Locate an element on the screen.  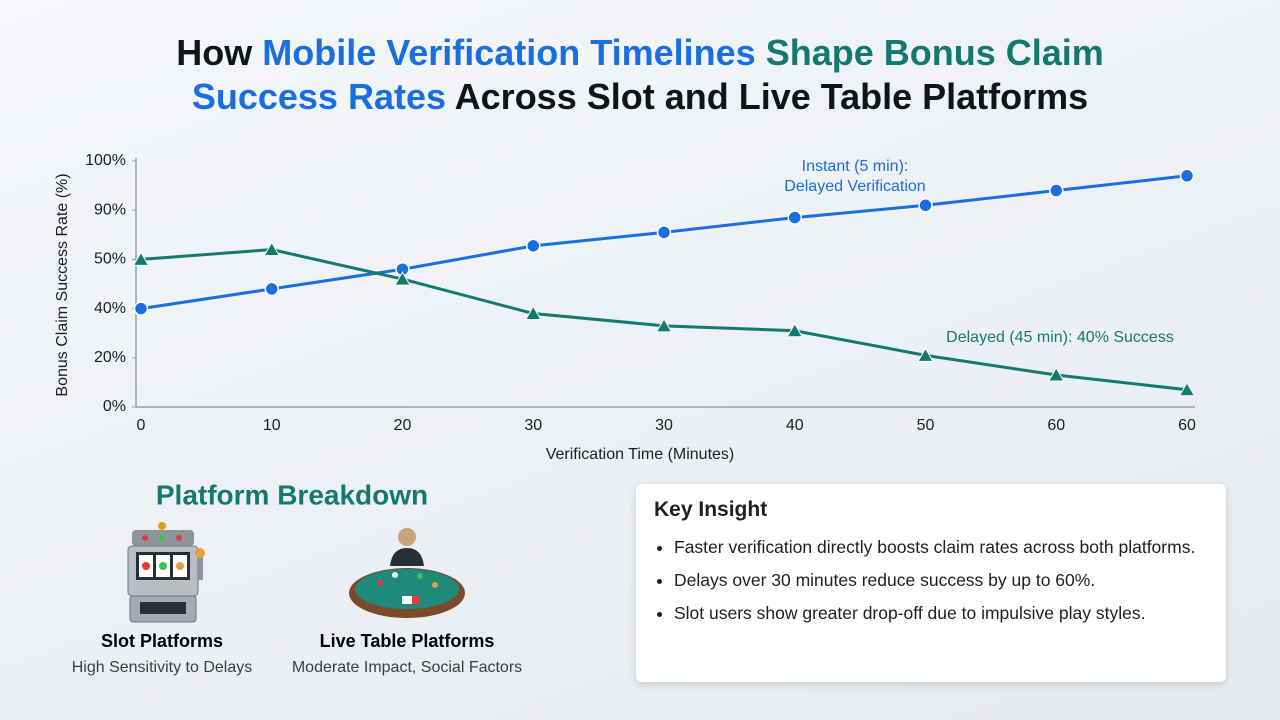
y-tick-label: 50% is located at coordinates (110, 259).